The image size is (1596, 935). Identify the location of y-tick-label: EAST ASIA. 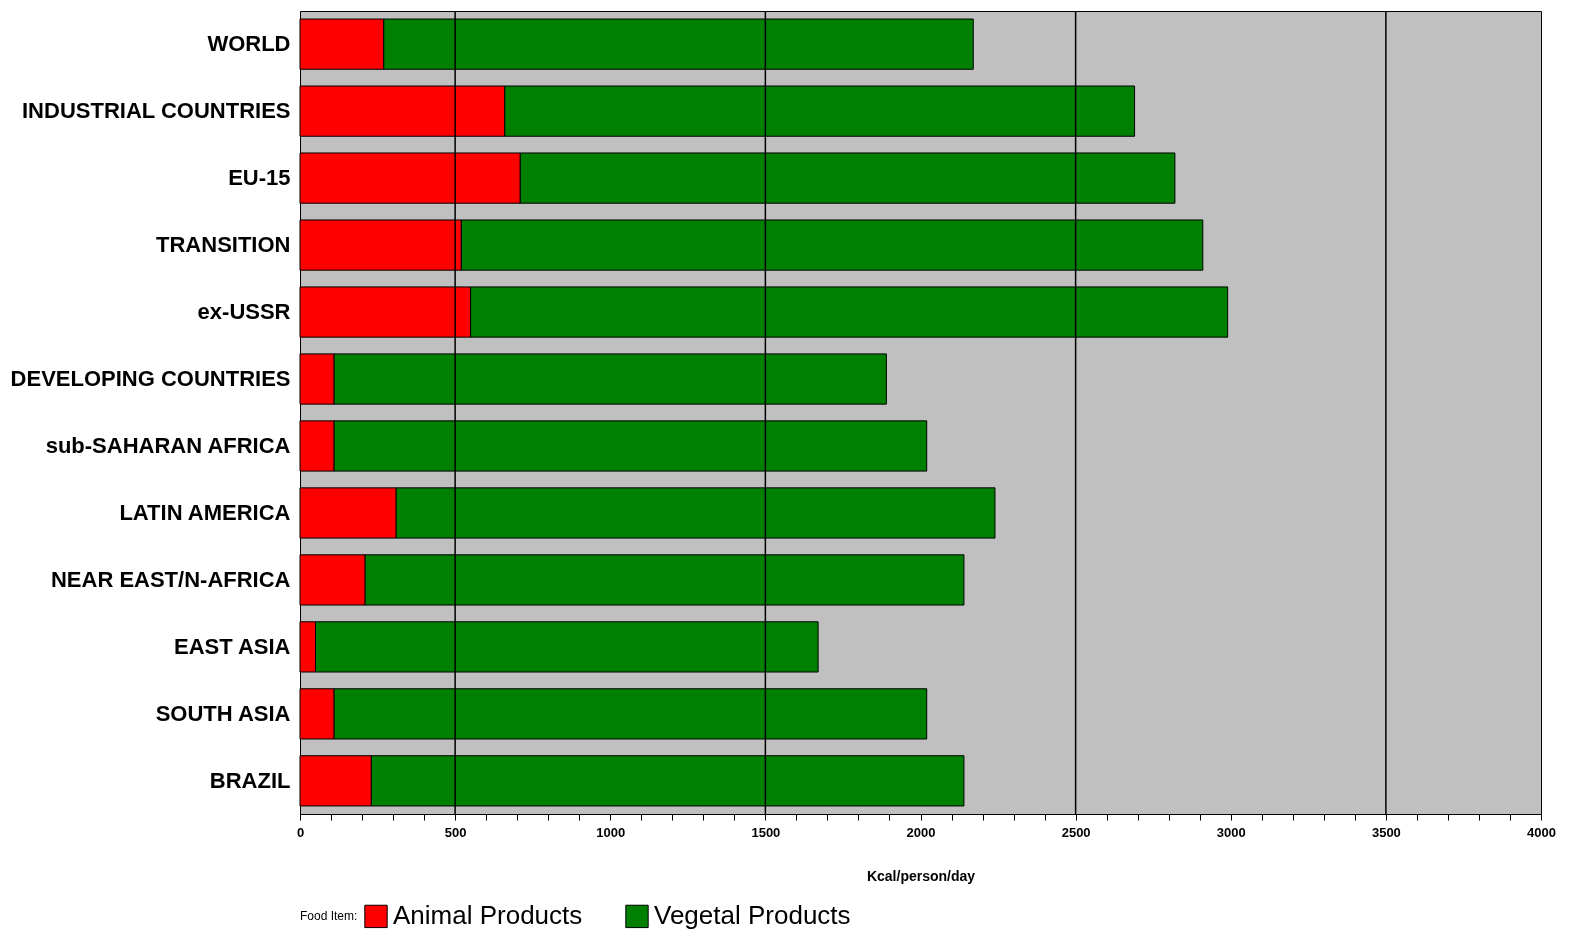
(232, 646).